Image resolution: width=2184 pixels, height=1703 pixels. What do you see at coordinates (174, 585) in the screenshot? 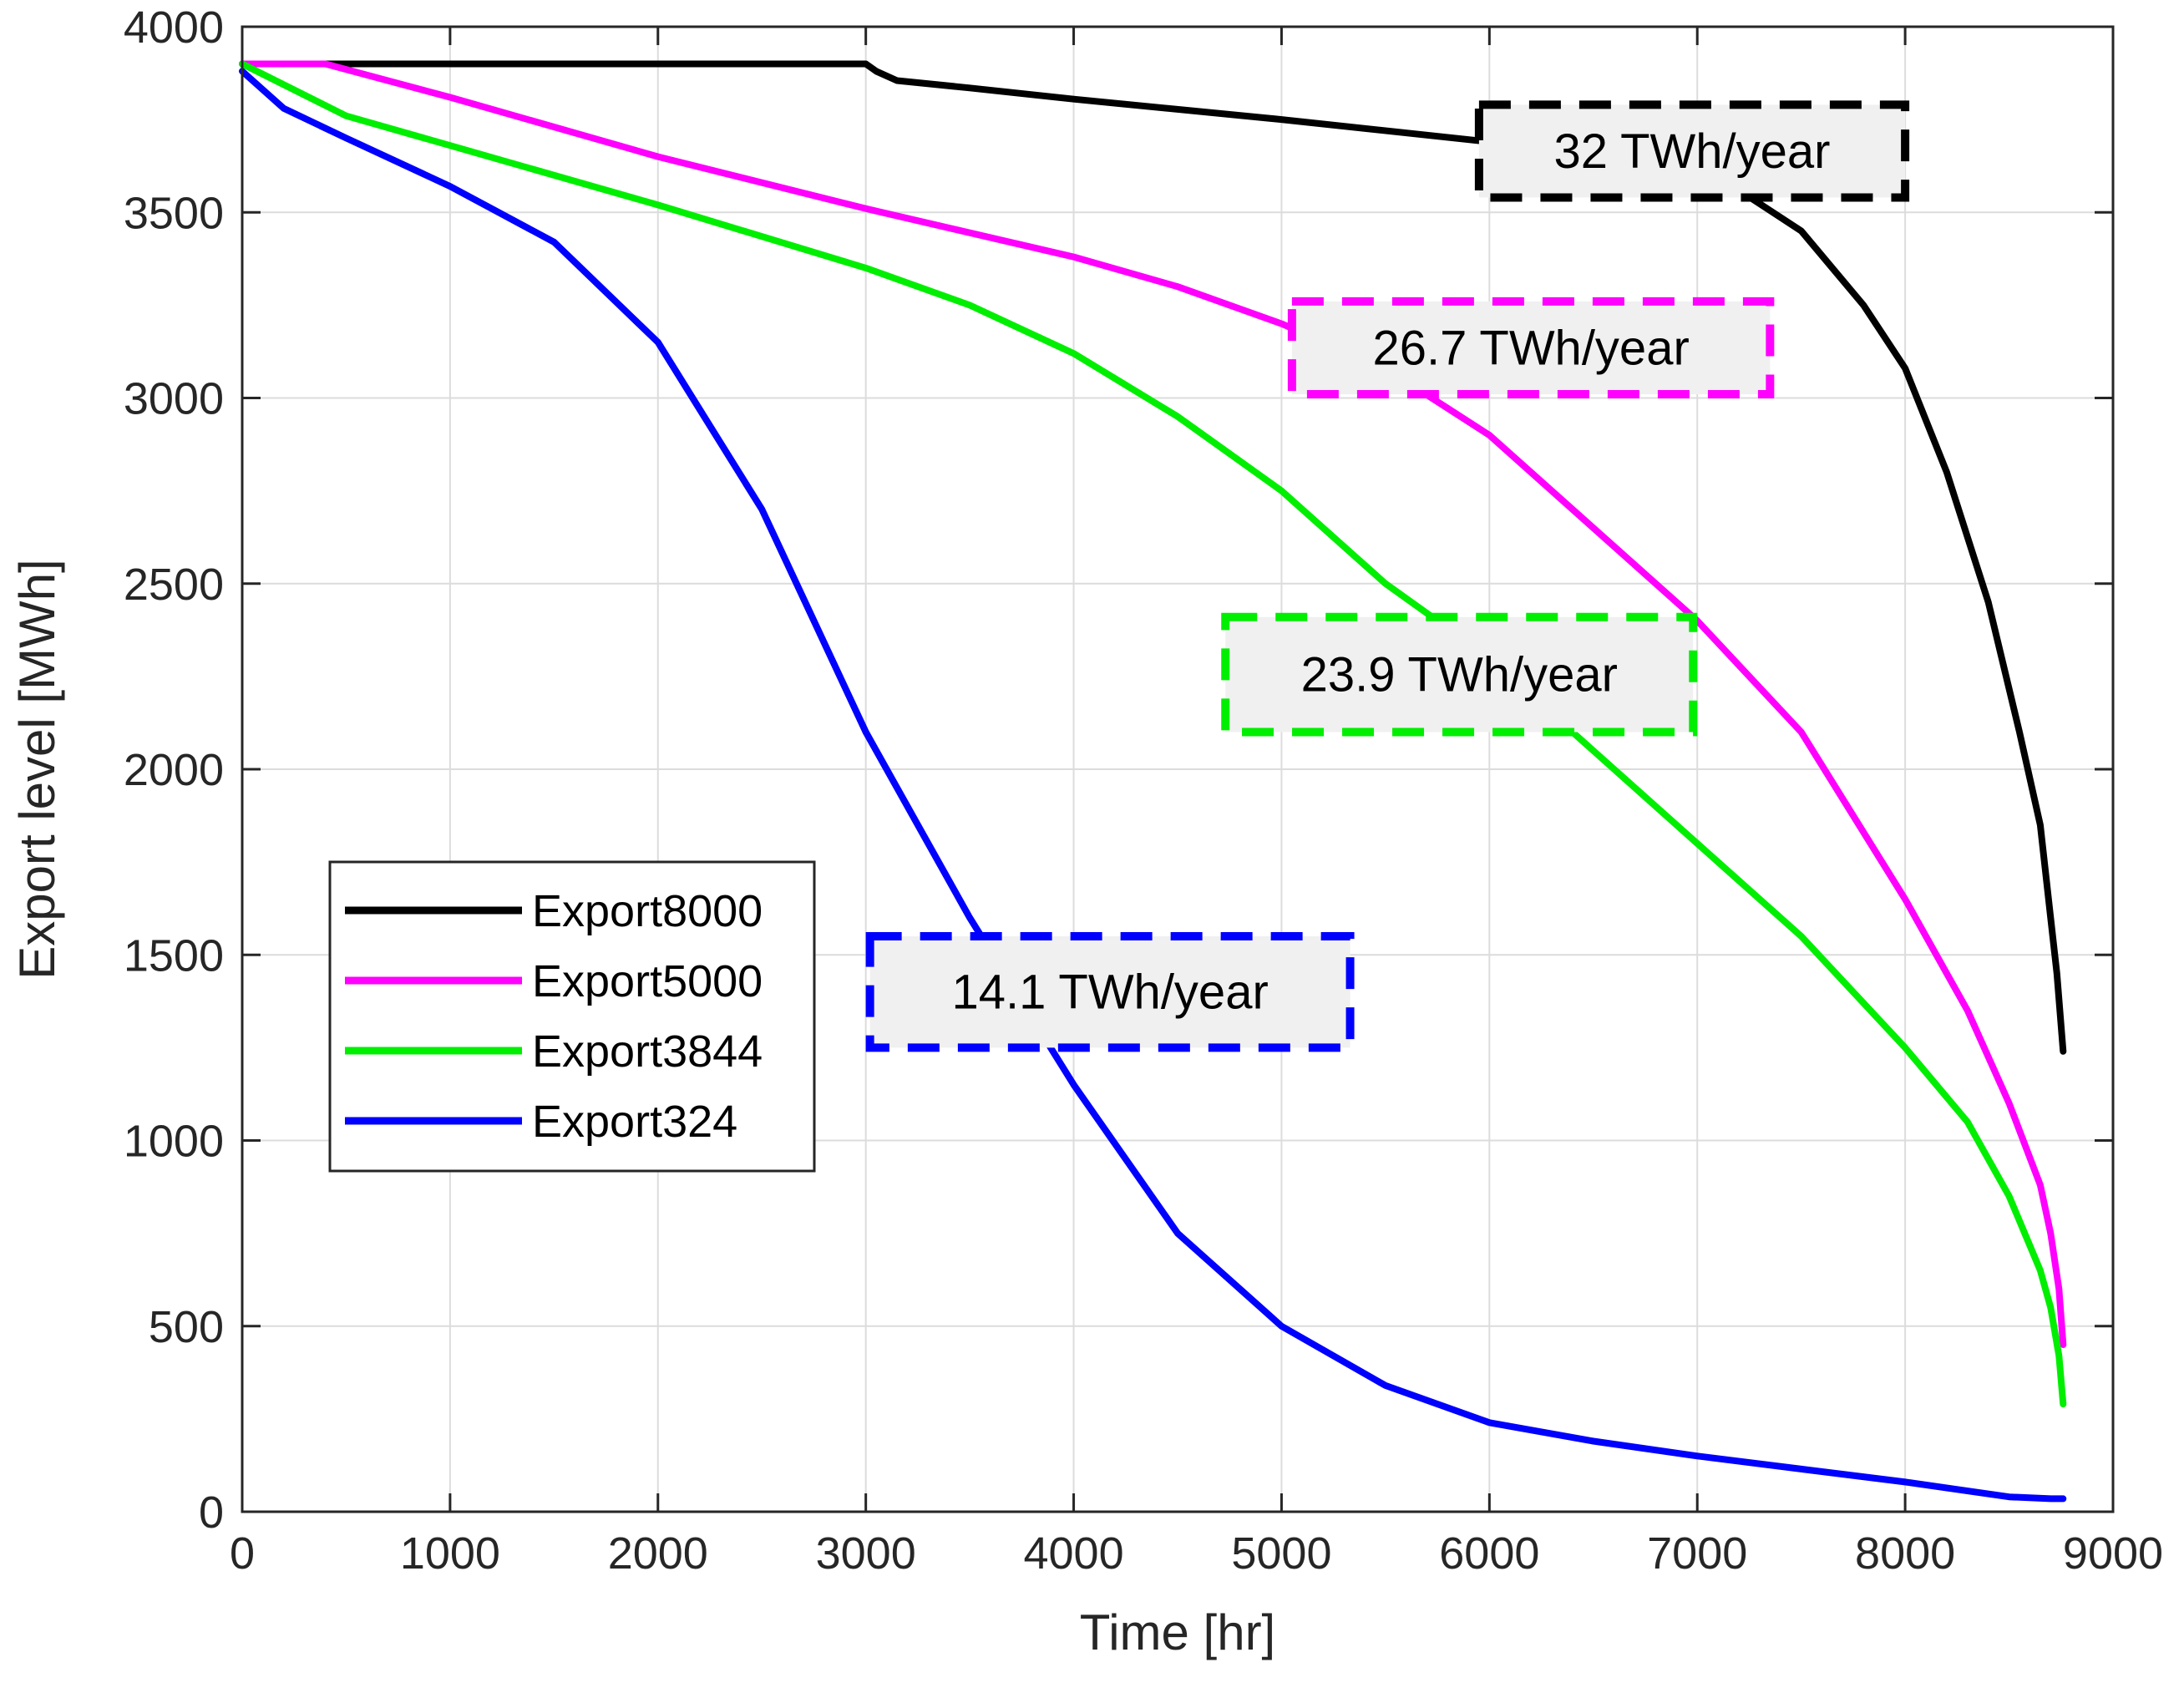
I see `y-tick-label: 2500` at bounding box center [174, 585].